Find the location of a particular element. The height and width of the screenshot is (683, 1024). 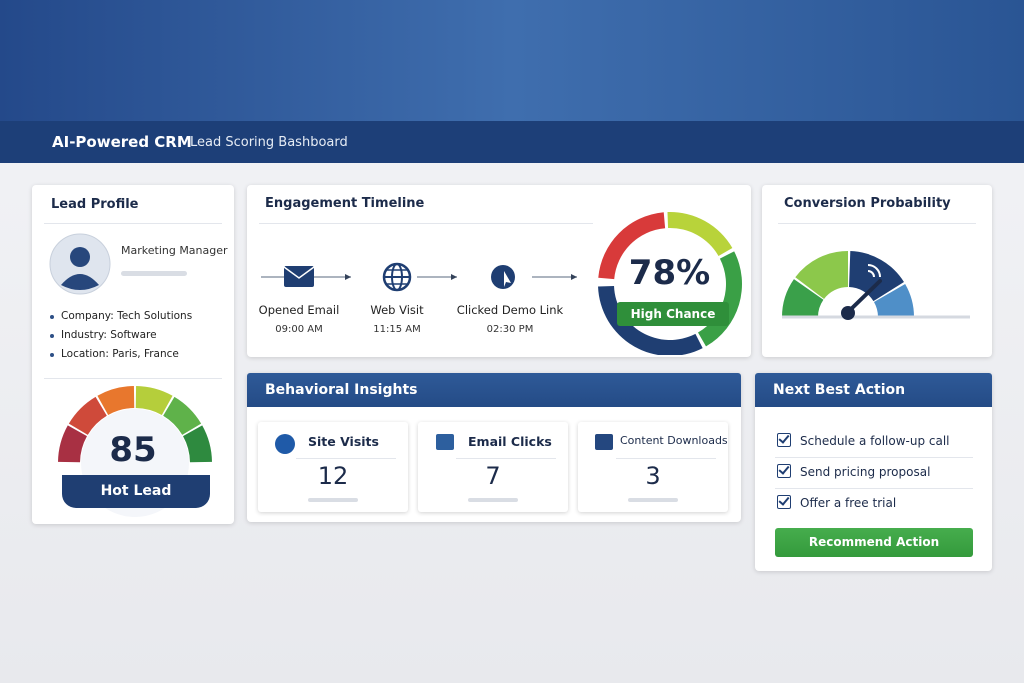

gauge-needle is located at coordinates (864, 296).